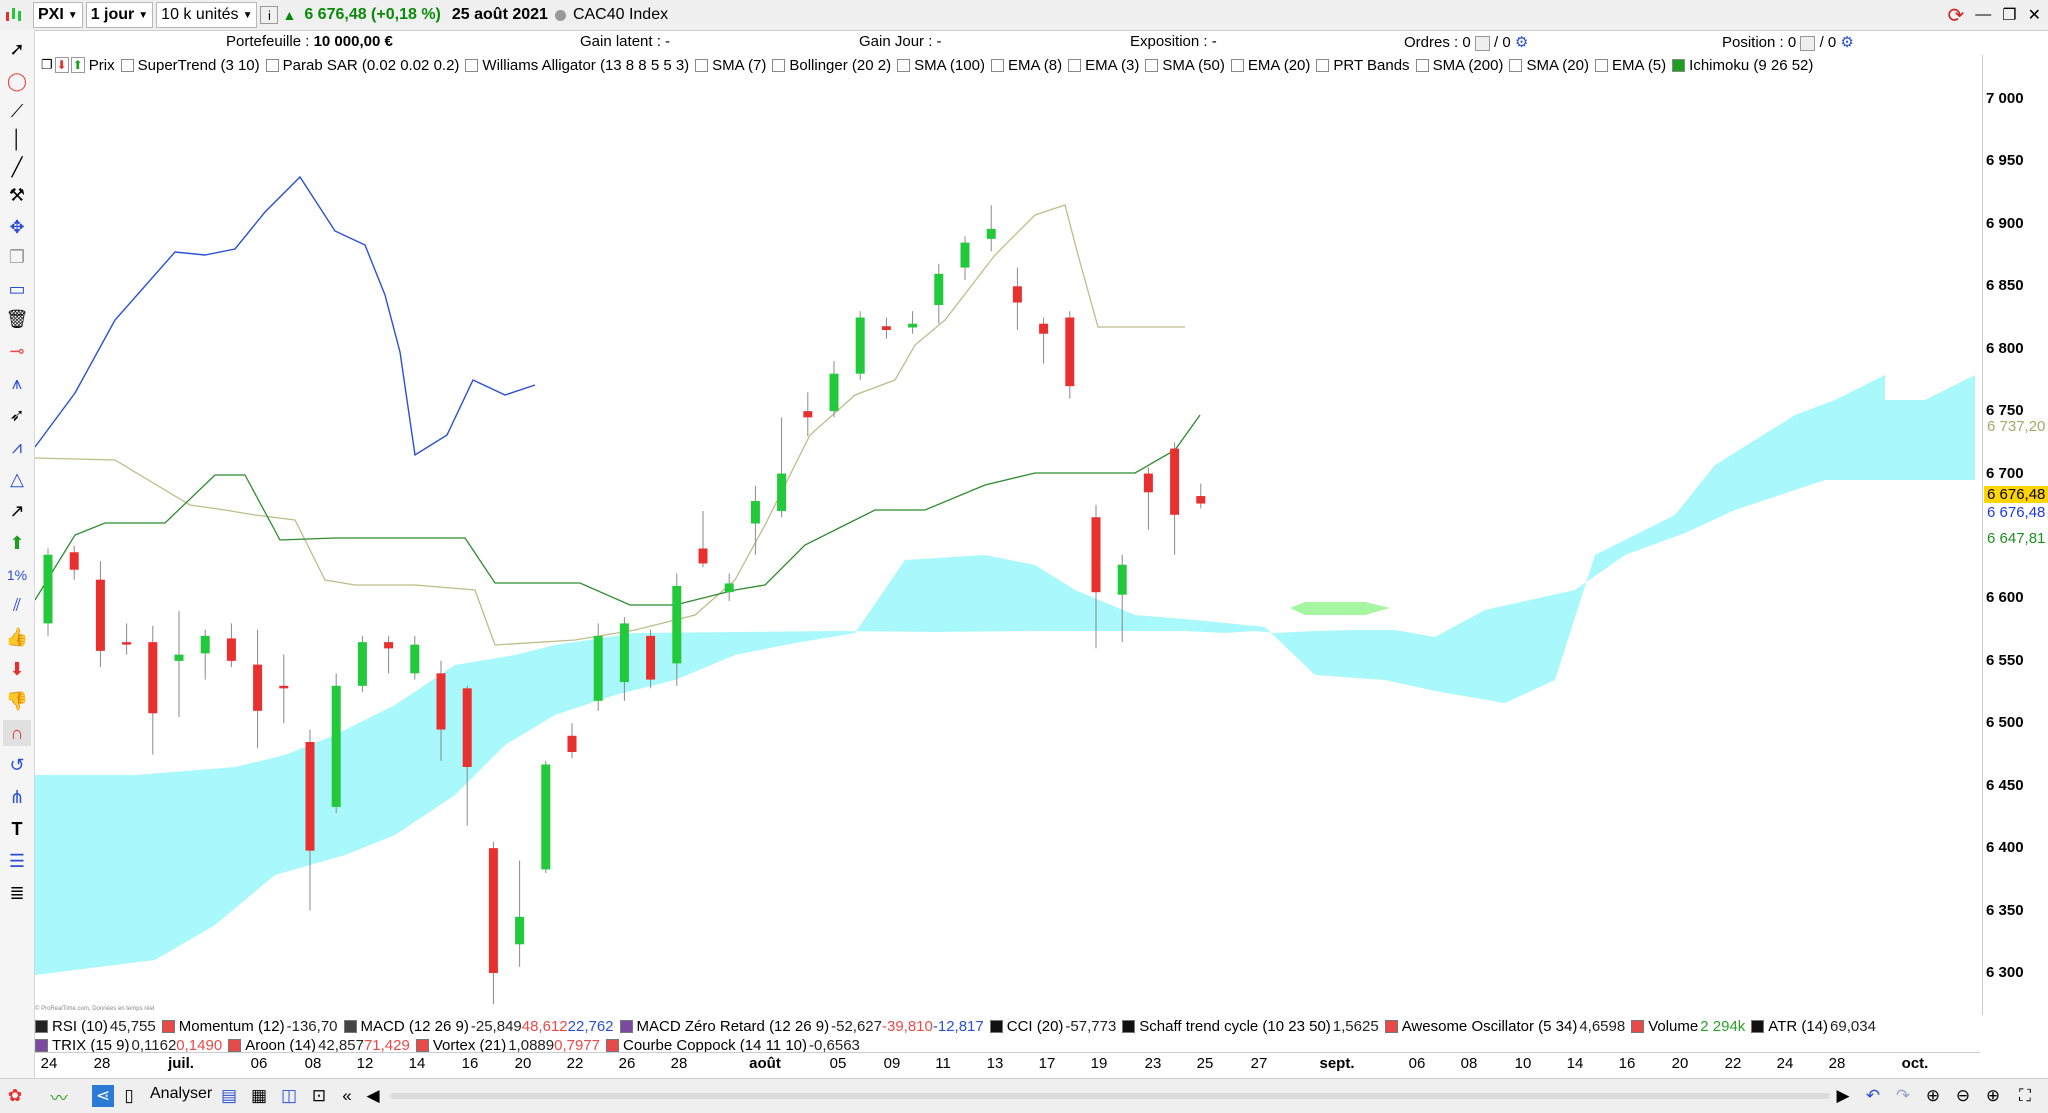 This screenshot has width=2048, height=1113. I want to click on thumbs-up-icon: 👍, so click(17, 637).